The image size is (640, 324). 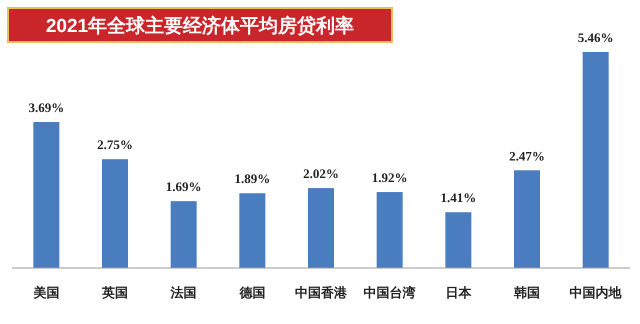 What do you see at coordinates (321, 292) in the screenshot?
I see `x-tick-label: 中国香港` at bounding box center [321, 292].